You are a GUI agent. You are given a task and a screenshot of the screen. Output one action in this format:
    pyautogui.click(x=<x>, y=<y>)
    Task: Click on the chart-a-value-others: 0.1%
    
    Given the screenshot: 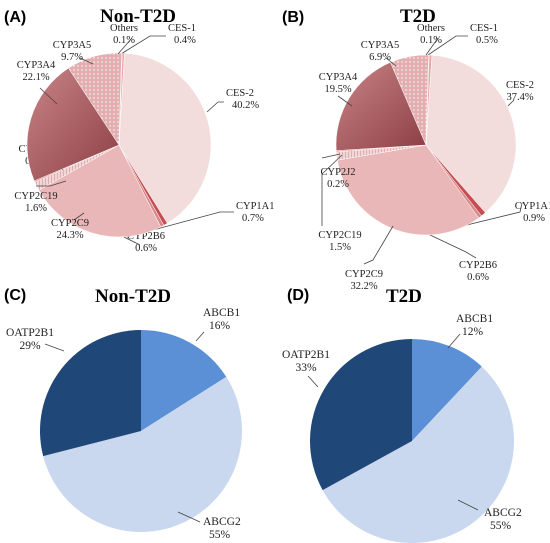 What is the action you would take?
    pyautogui.click(x=124, y=40)
    